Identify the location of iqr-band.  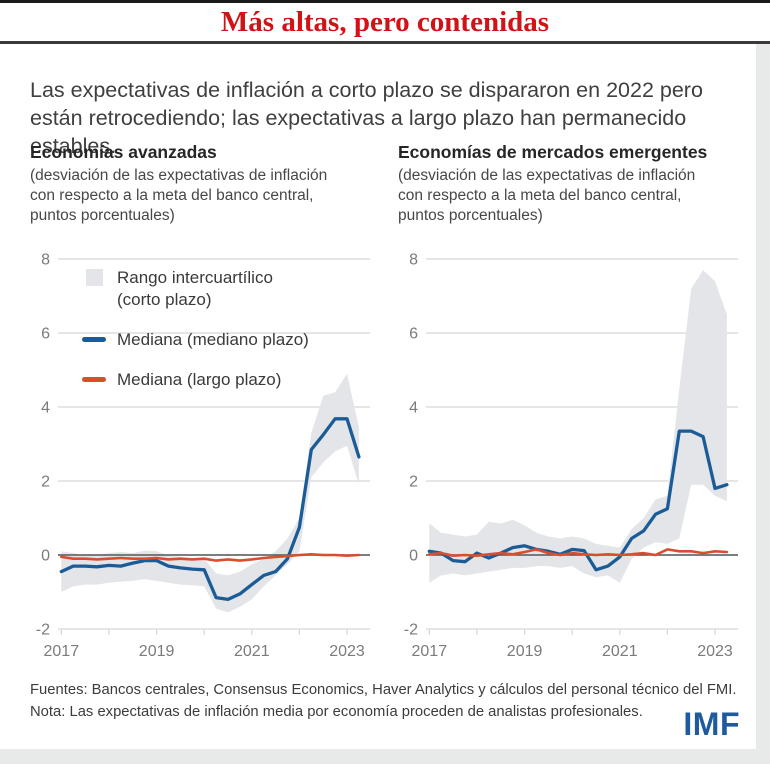
(210, 493).